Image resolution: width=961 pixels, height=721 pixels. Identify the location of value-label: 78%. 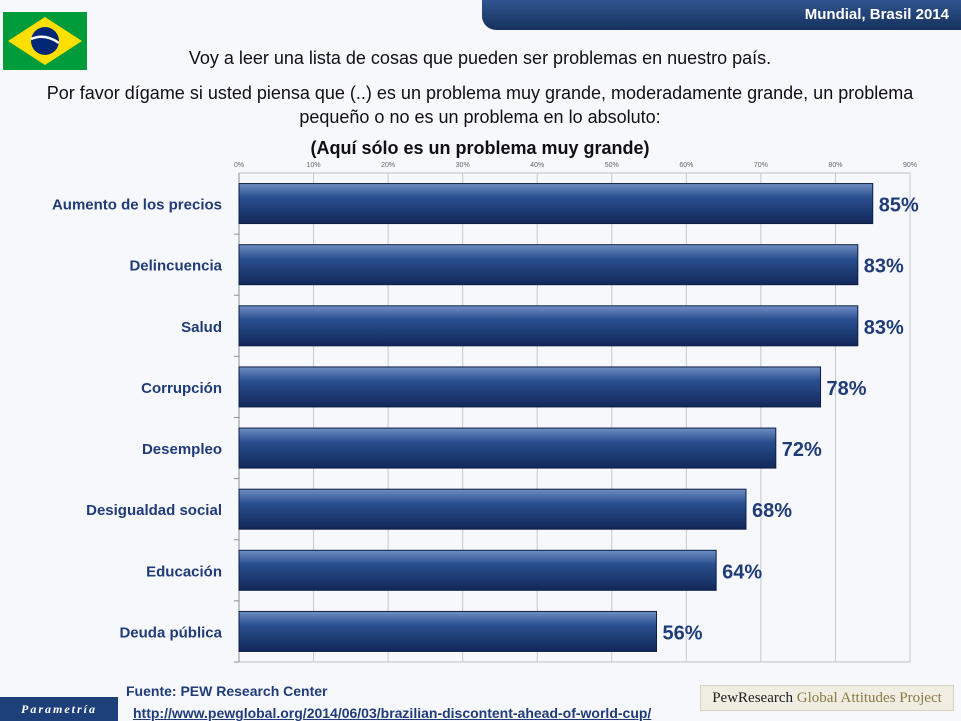
(847, 389).